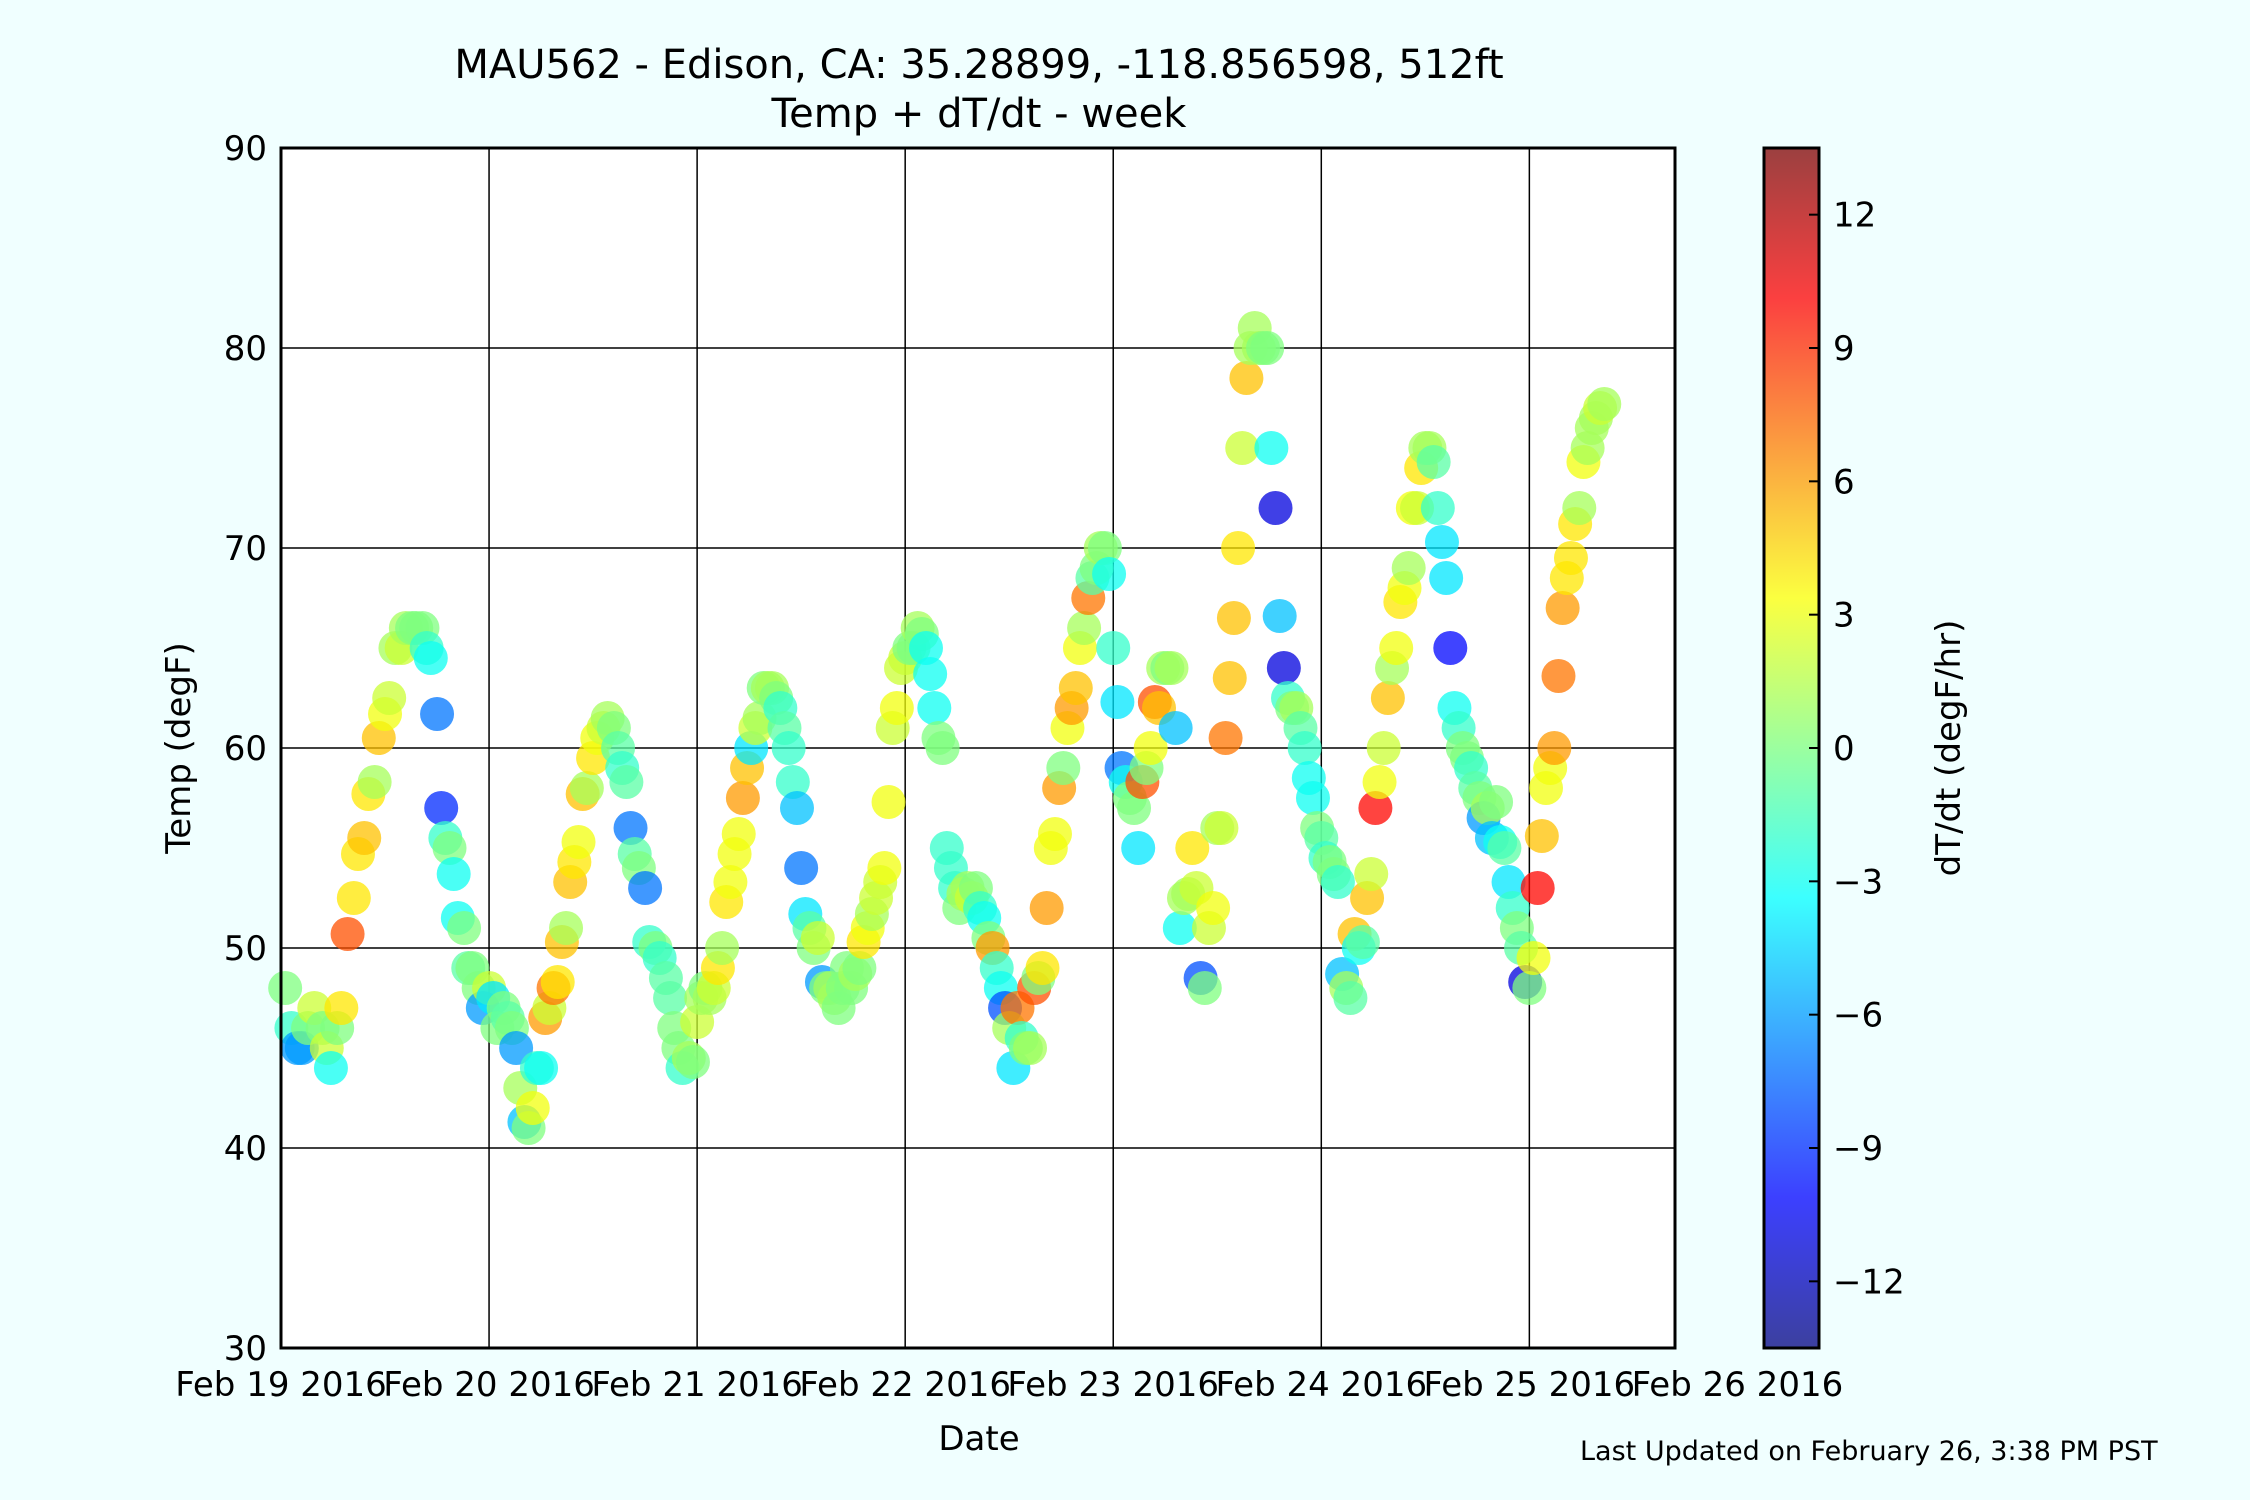  I want to click on colorbar-tick-label: 3, so click(1844, 616).